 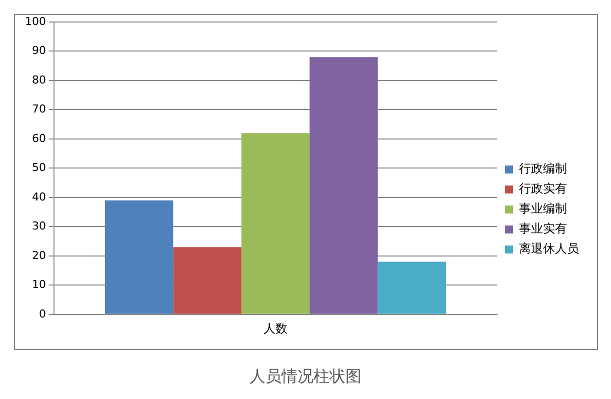 I want to click on legend-label: 行政实有, so click(x=543, y=189).